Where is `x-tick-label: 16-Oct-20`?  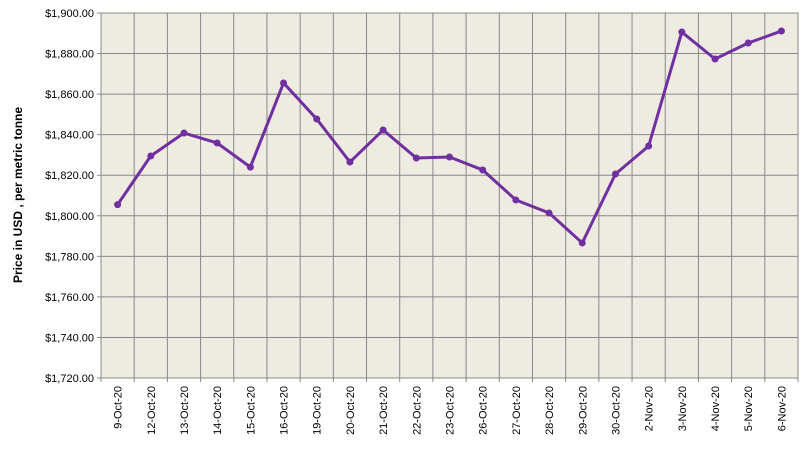
x-tick-label: 16-Oct-20 is located at coordinates (285, 410).